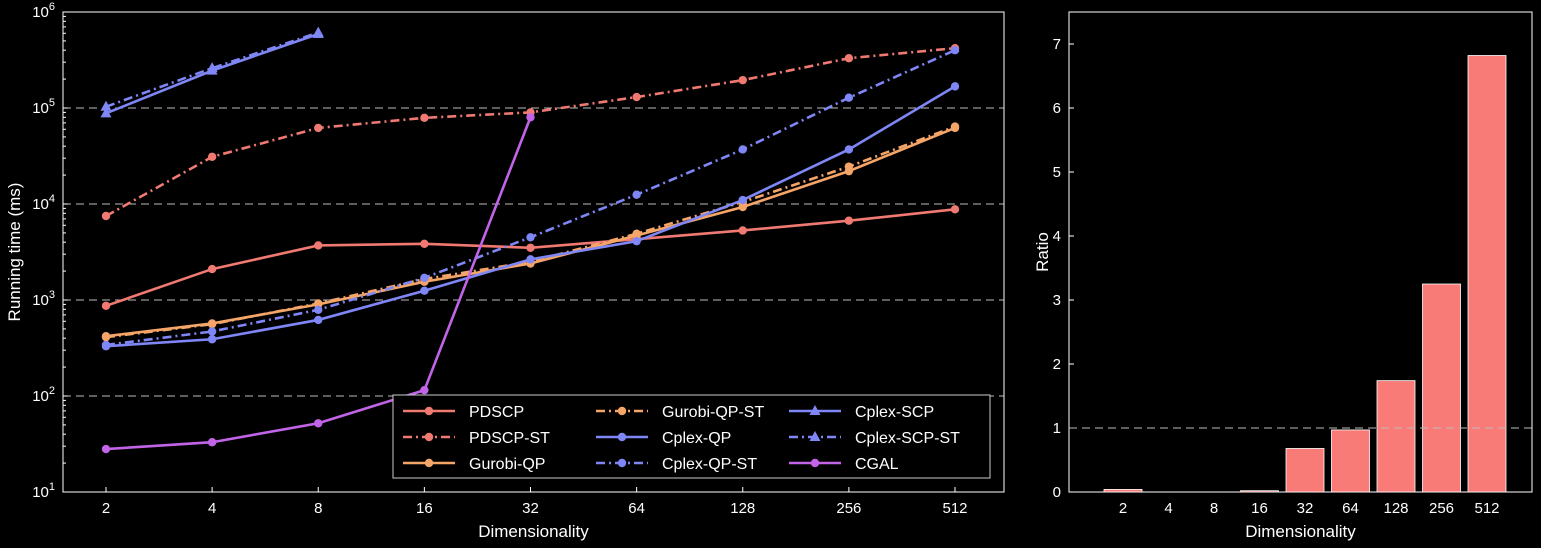 This screenshot has height=548, width=1541. I want to click on x-tick-label: 32, so click(1305, 508).